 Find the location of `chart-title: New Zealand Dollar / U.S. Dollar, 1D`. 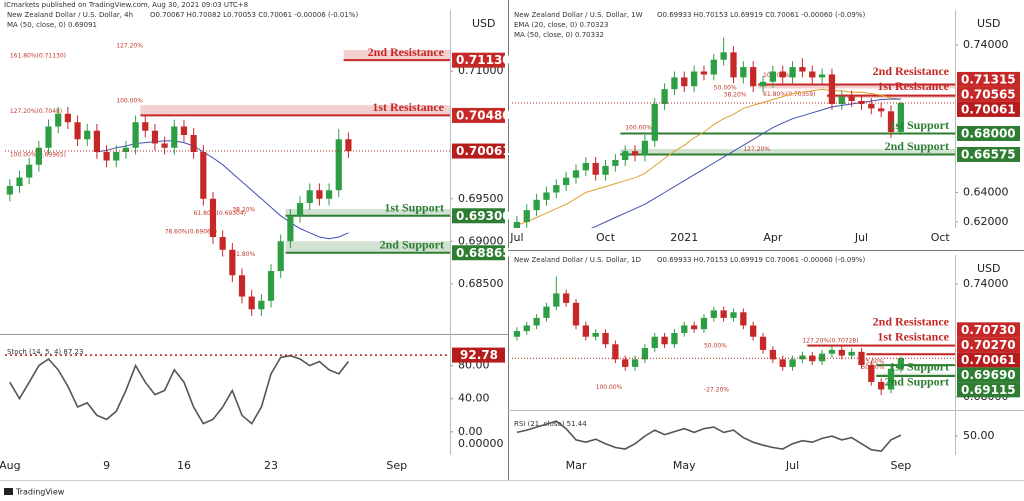

chart-title: New Zealand Dollar / U.S. Dollar, 1D is located at coordinates (577, 260).